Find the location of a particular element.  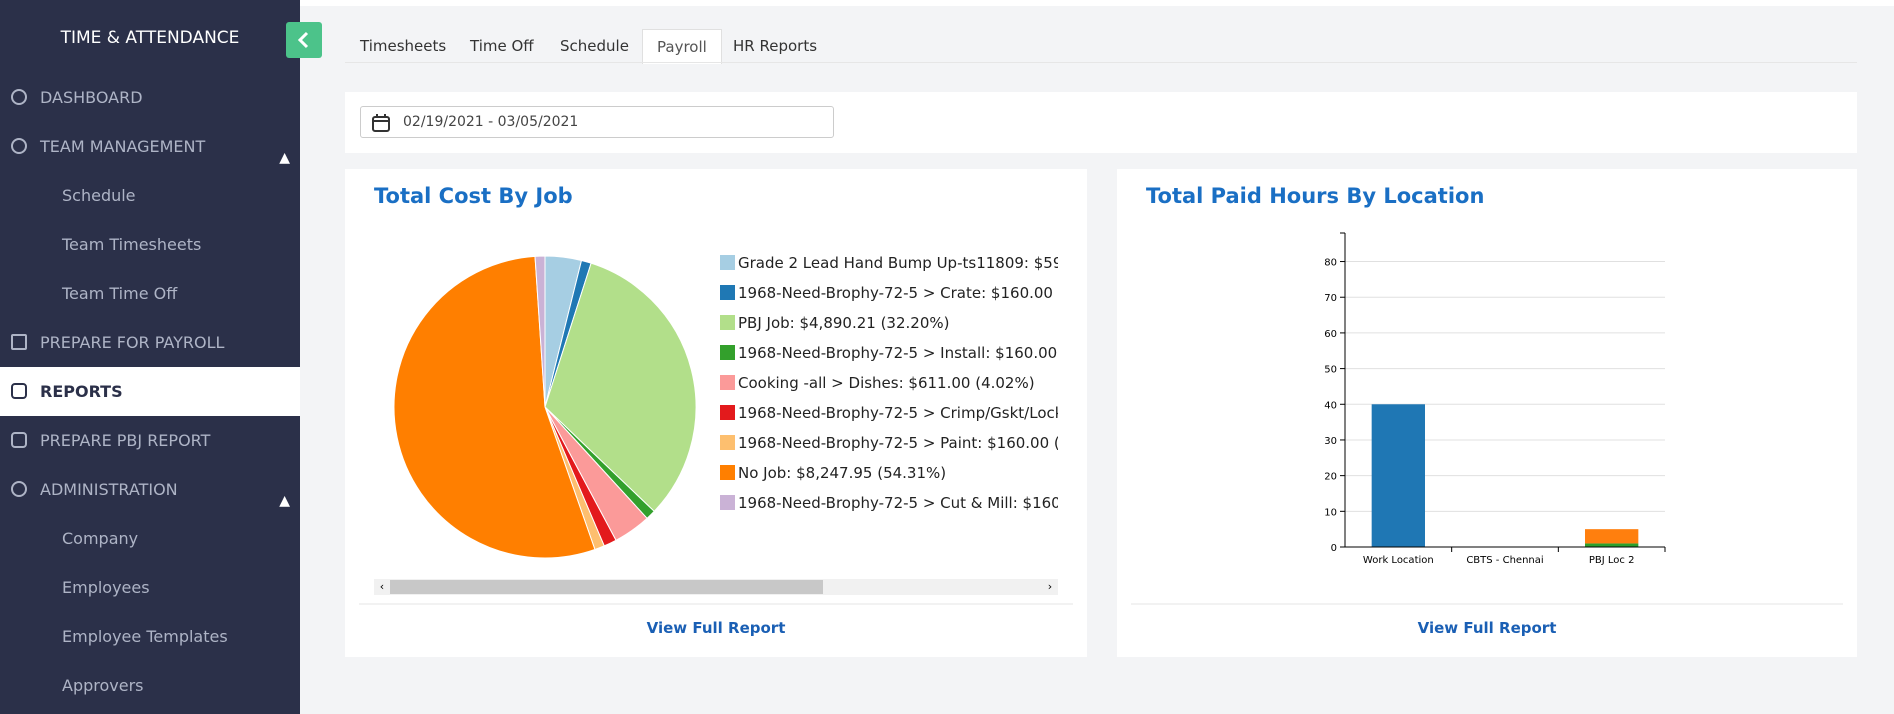

menu-item: Employees is located at coordinates (150, 587).